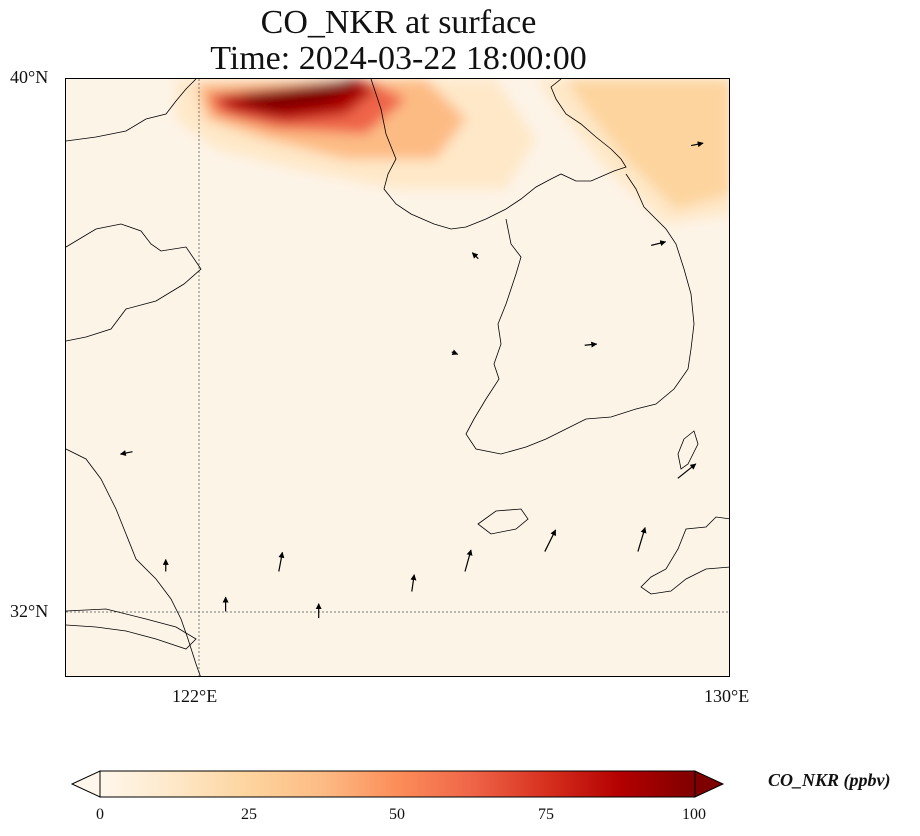  I want to click on lon-tick-122e: 122°E, so click(195, 696).